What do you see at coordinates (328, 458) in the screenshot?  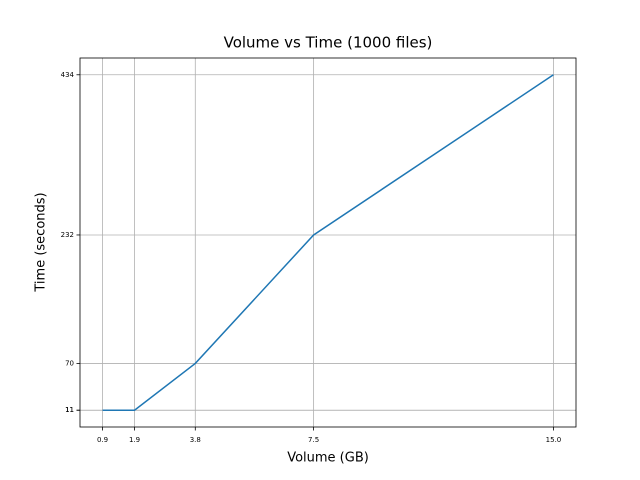 I see `x-axis-label: Volume (GB)` at bounding box center [328, 458].